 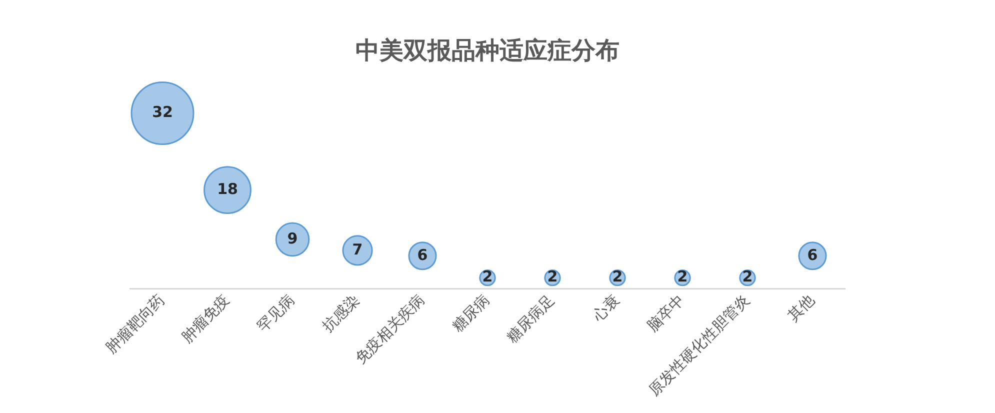 What do you see at coordinates (276, 313) in the screenshot?
I see `x-tick-label: 罕见病` at bounding box center [276, 313].